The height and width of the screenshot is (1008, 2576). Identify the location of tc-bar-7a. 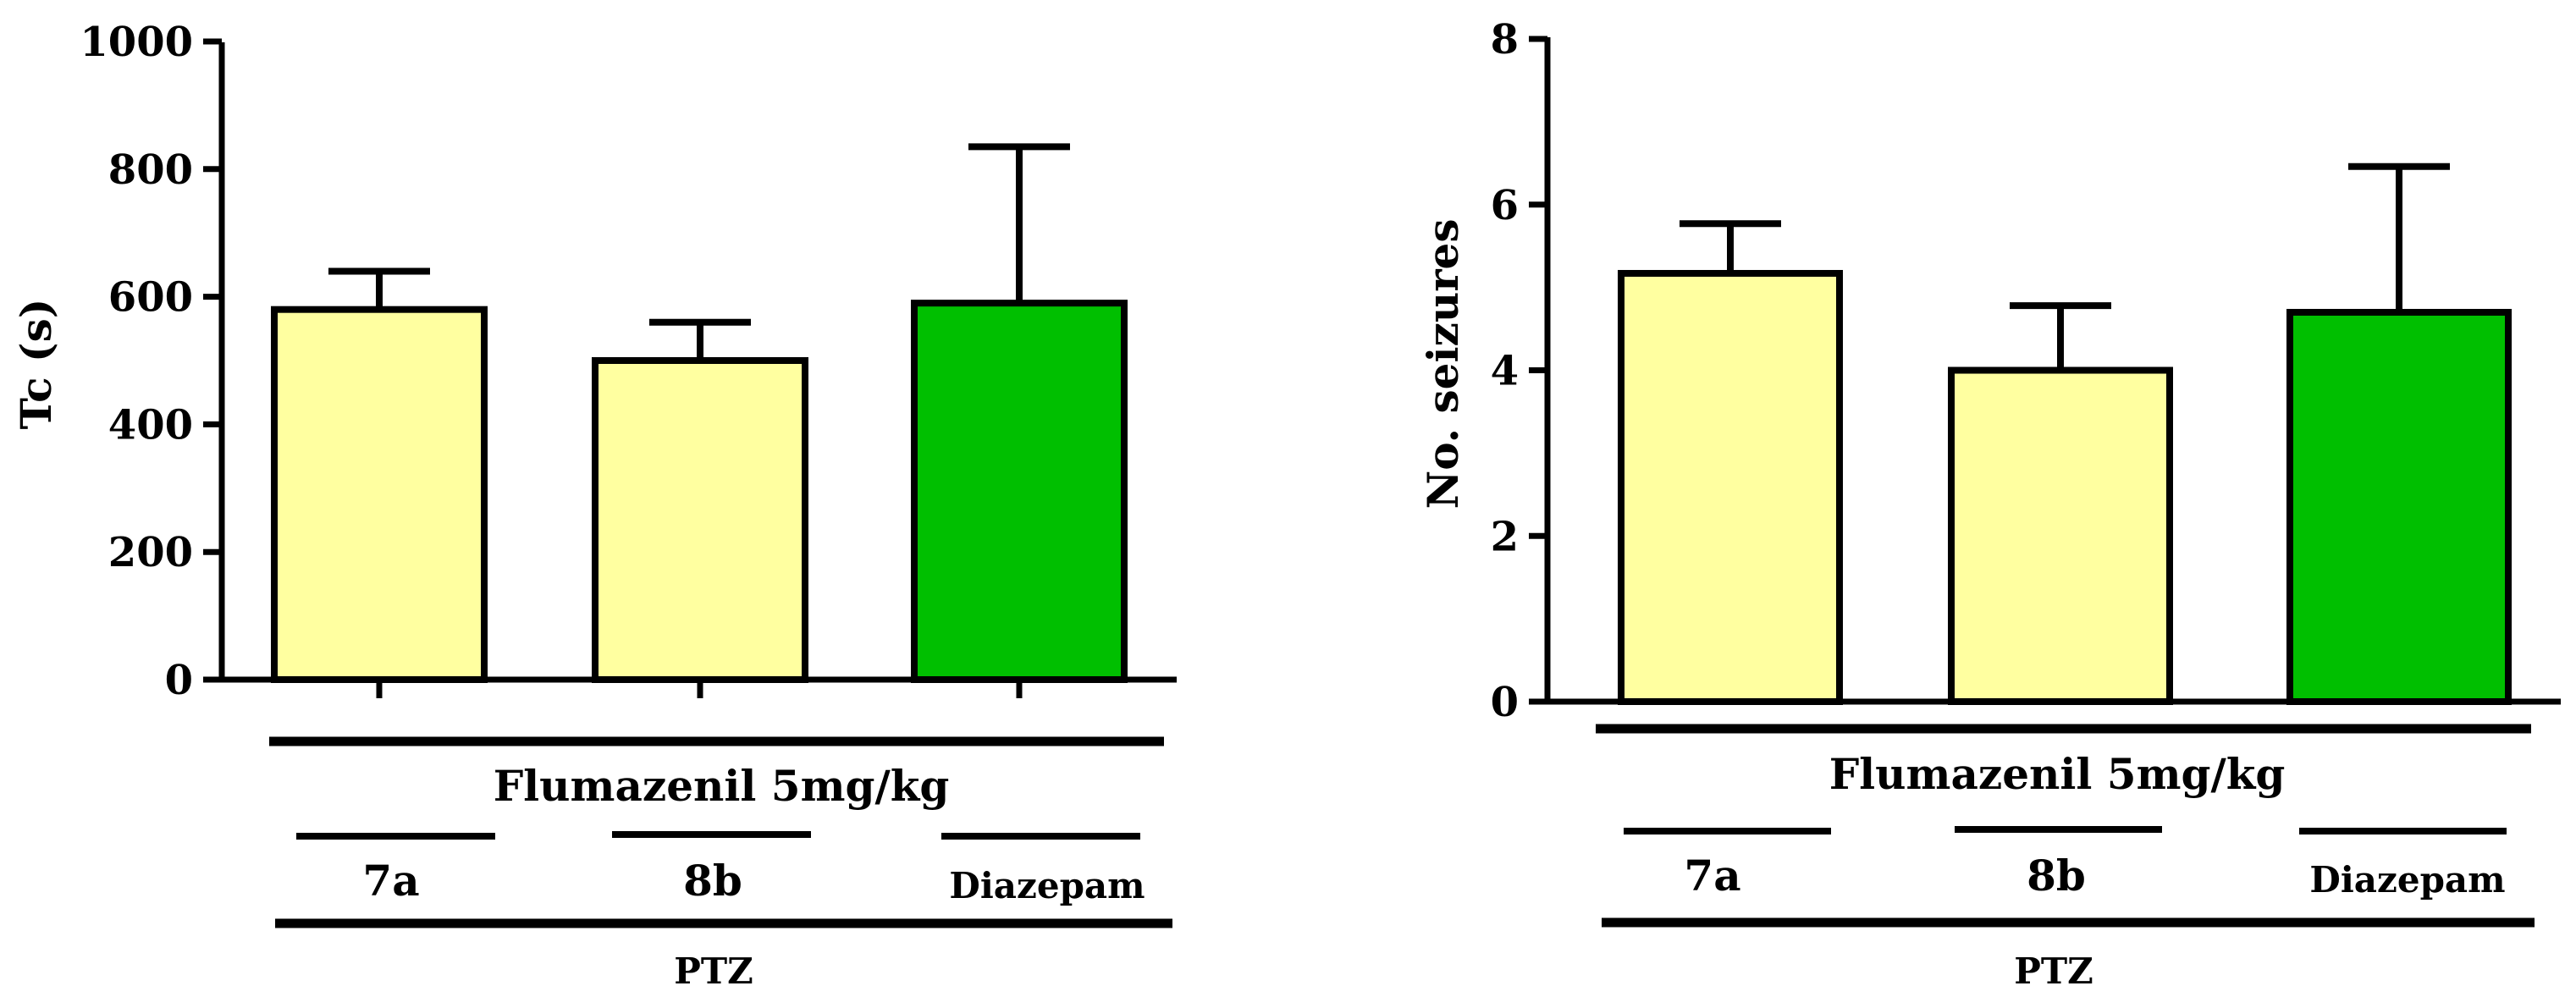
(379, 494).